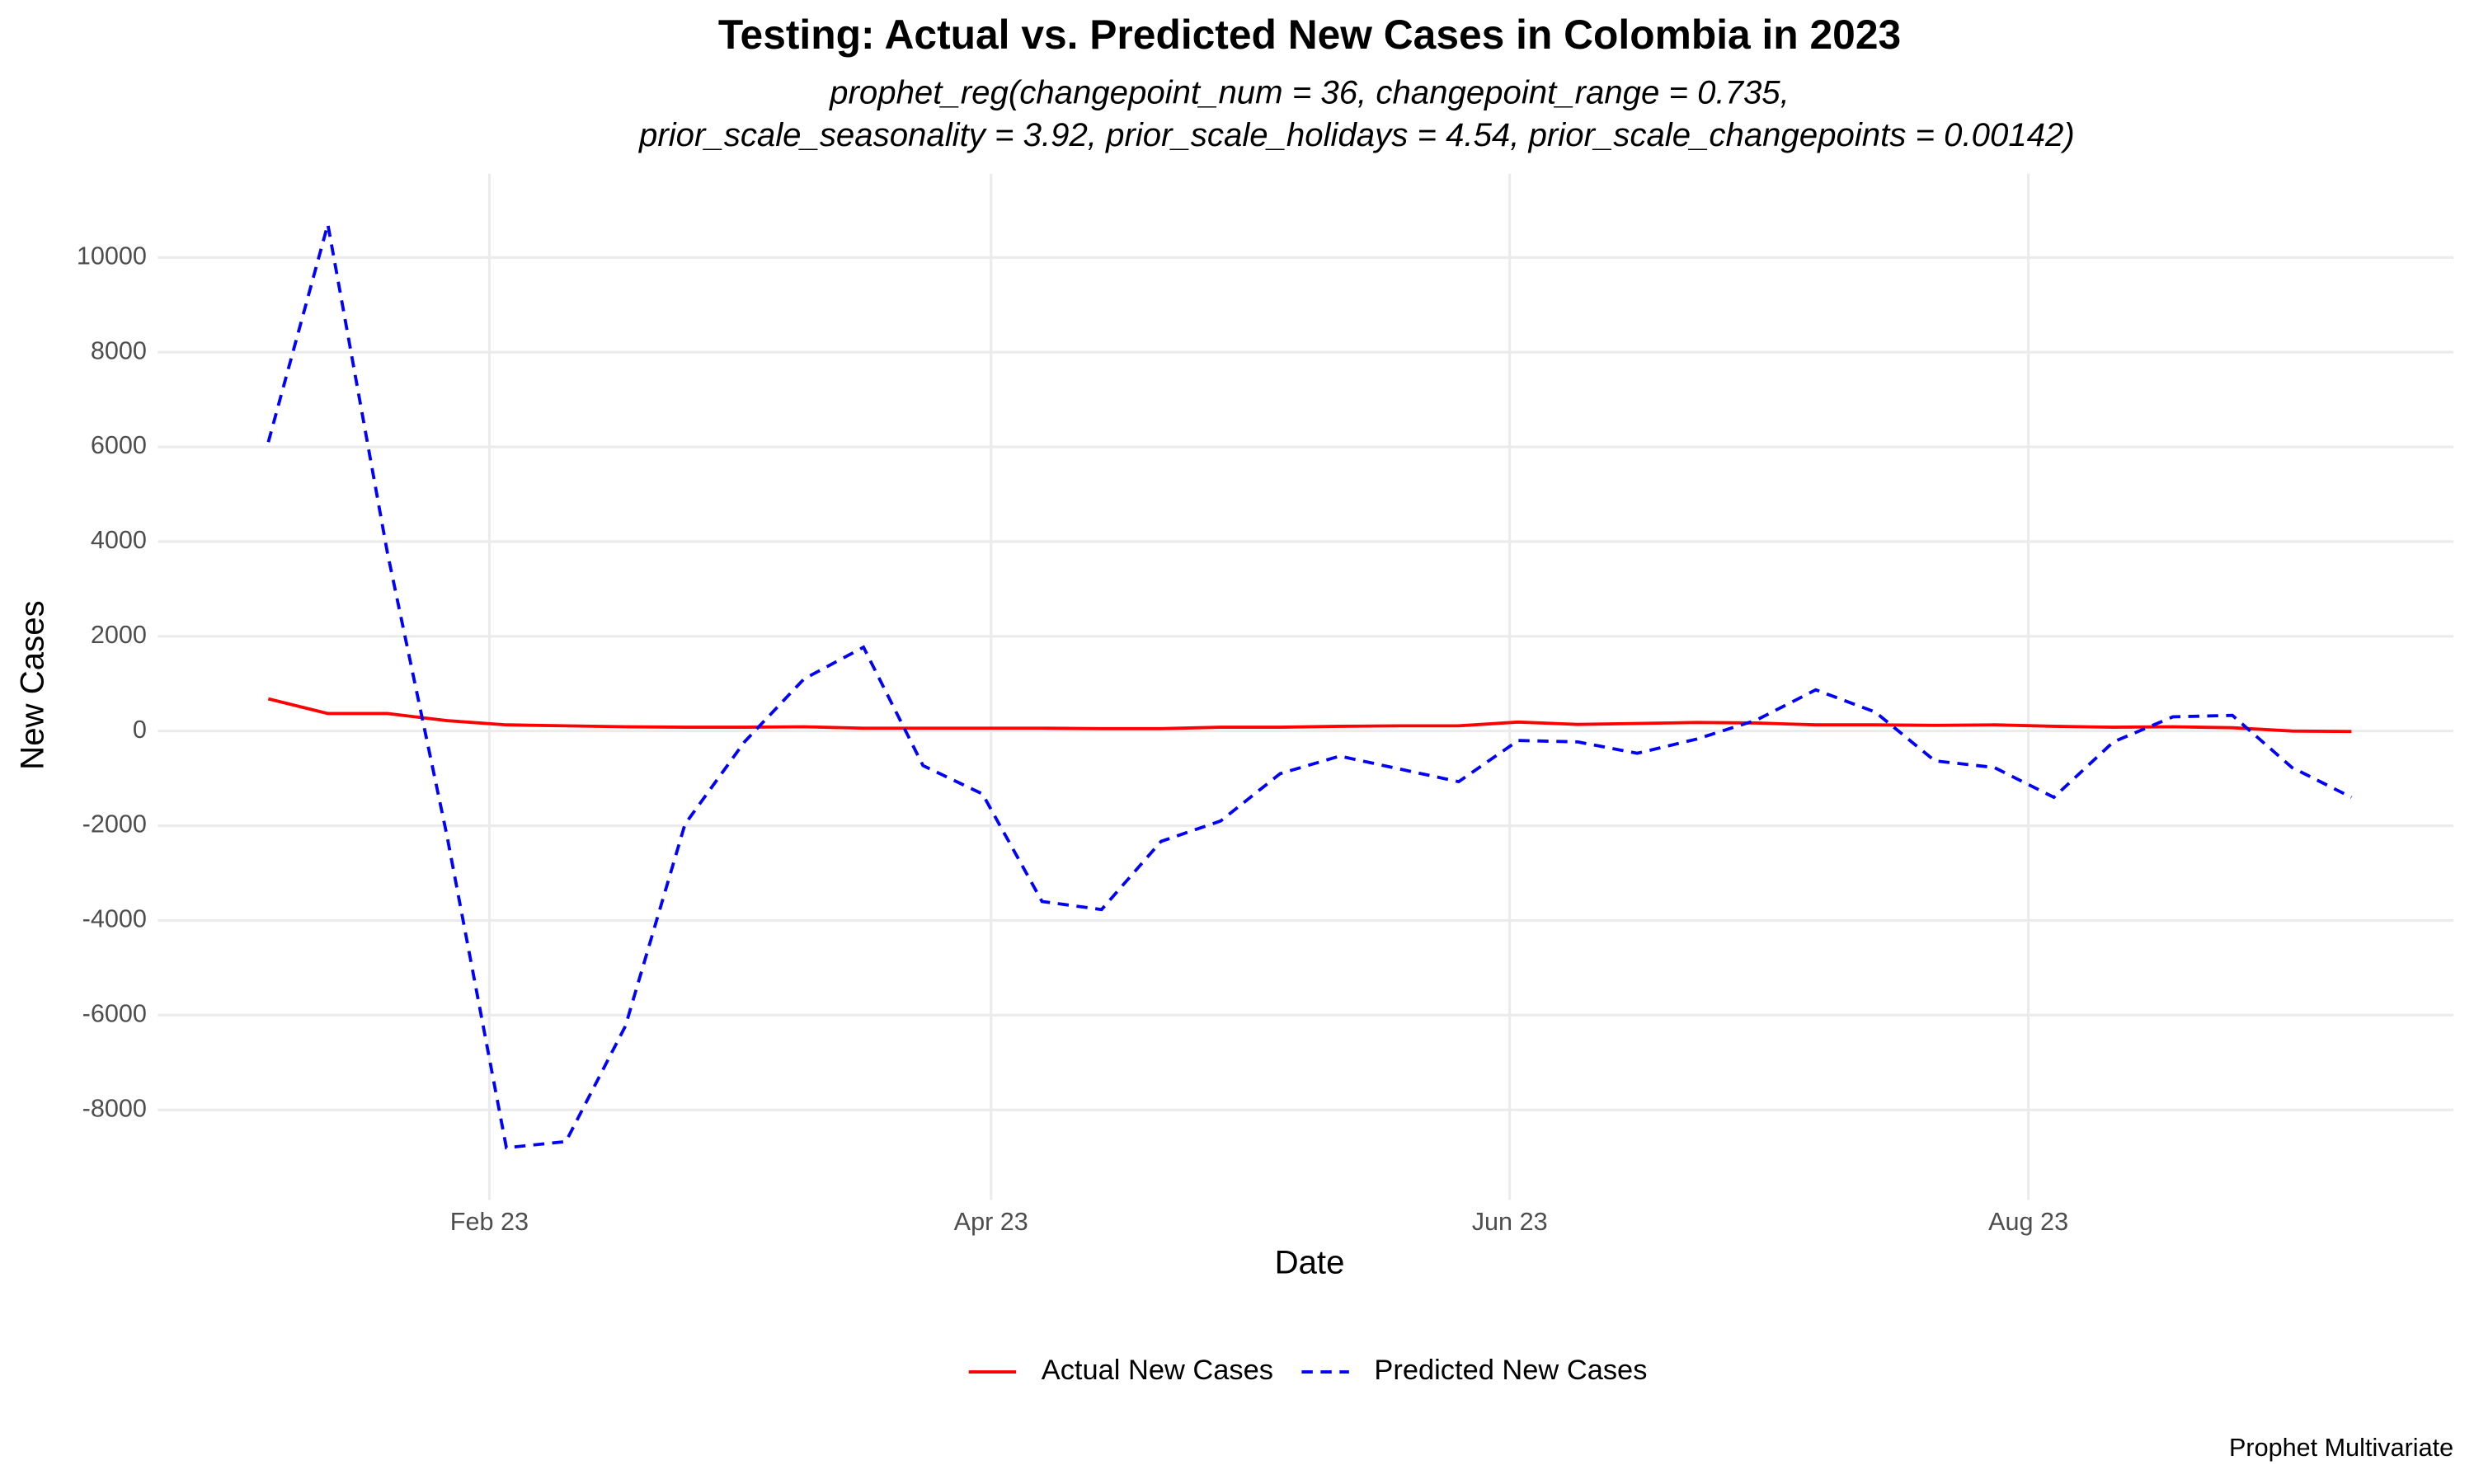  Describe the element at coordinates (119, 540) in the screenshot. I see `y-tick-label: 4000` at that location.